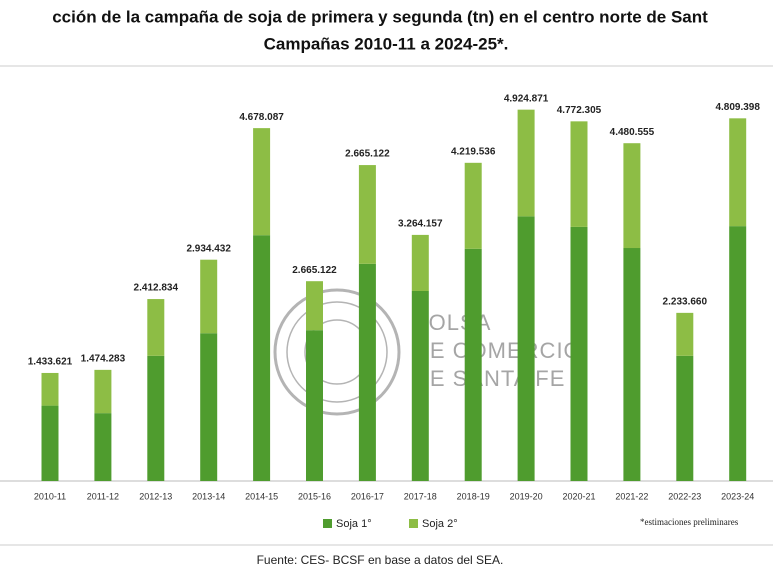  I want to click on total-label: 4.924.871, so click(526, 98).